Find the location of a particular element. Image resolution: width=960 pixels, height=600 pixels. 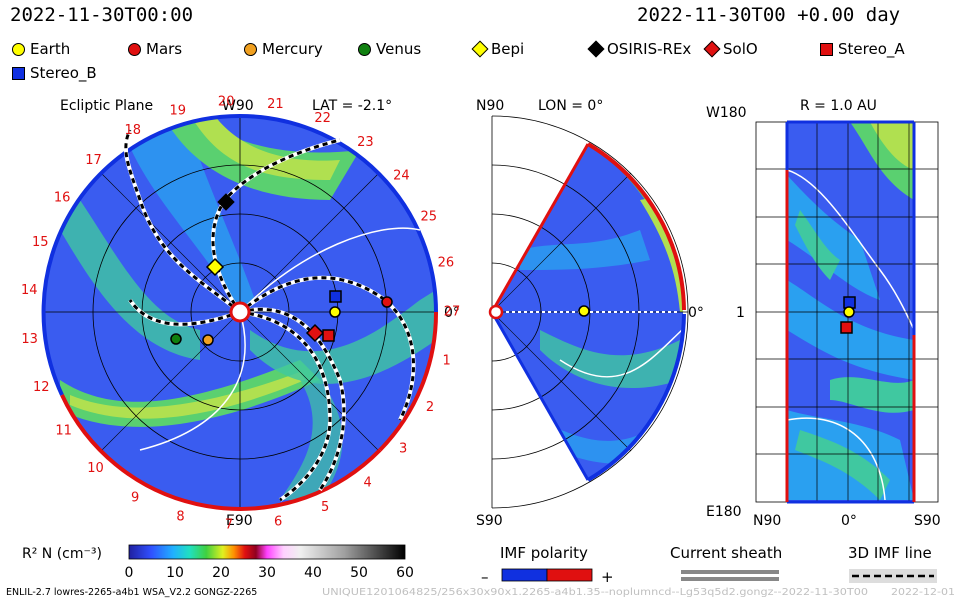

colorbar is located at coordinates (267, 552).